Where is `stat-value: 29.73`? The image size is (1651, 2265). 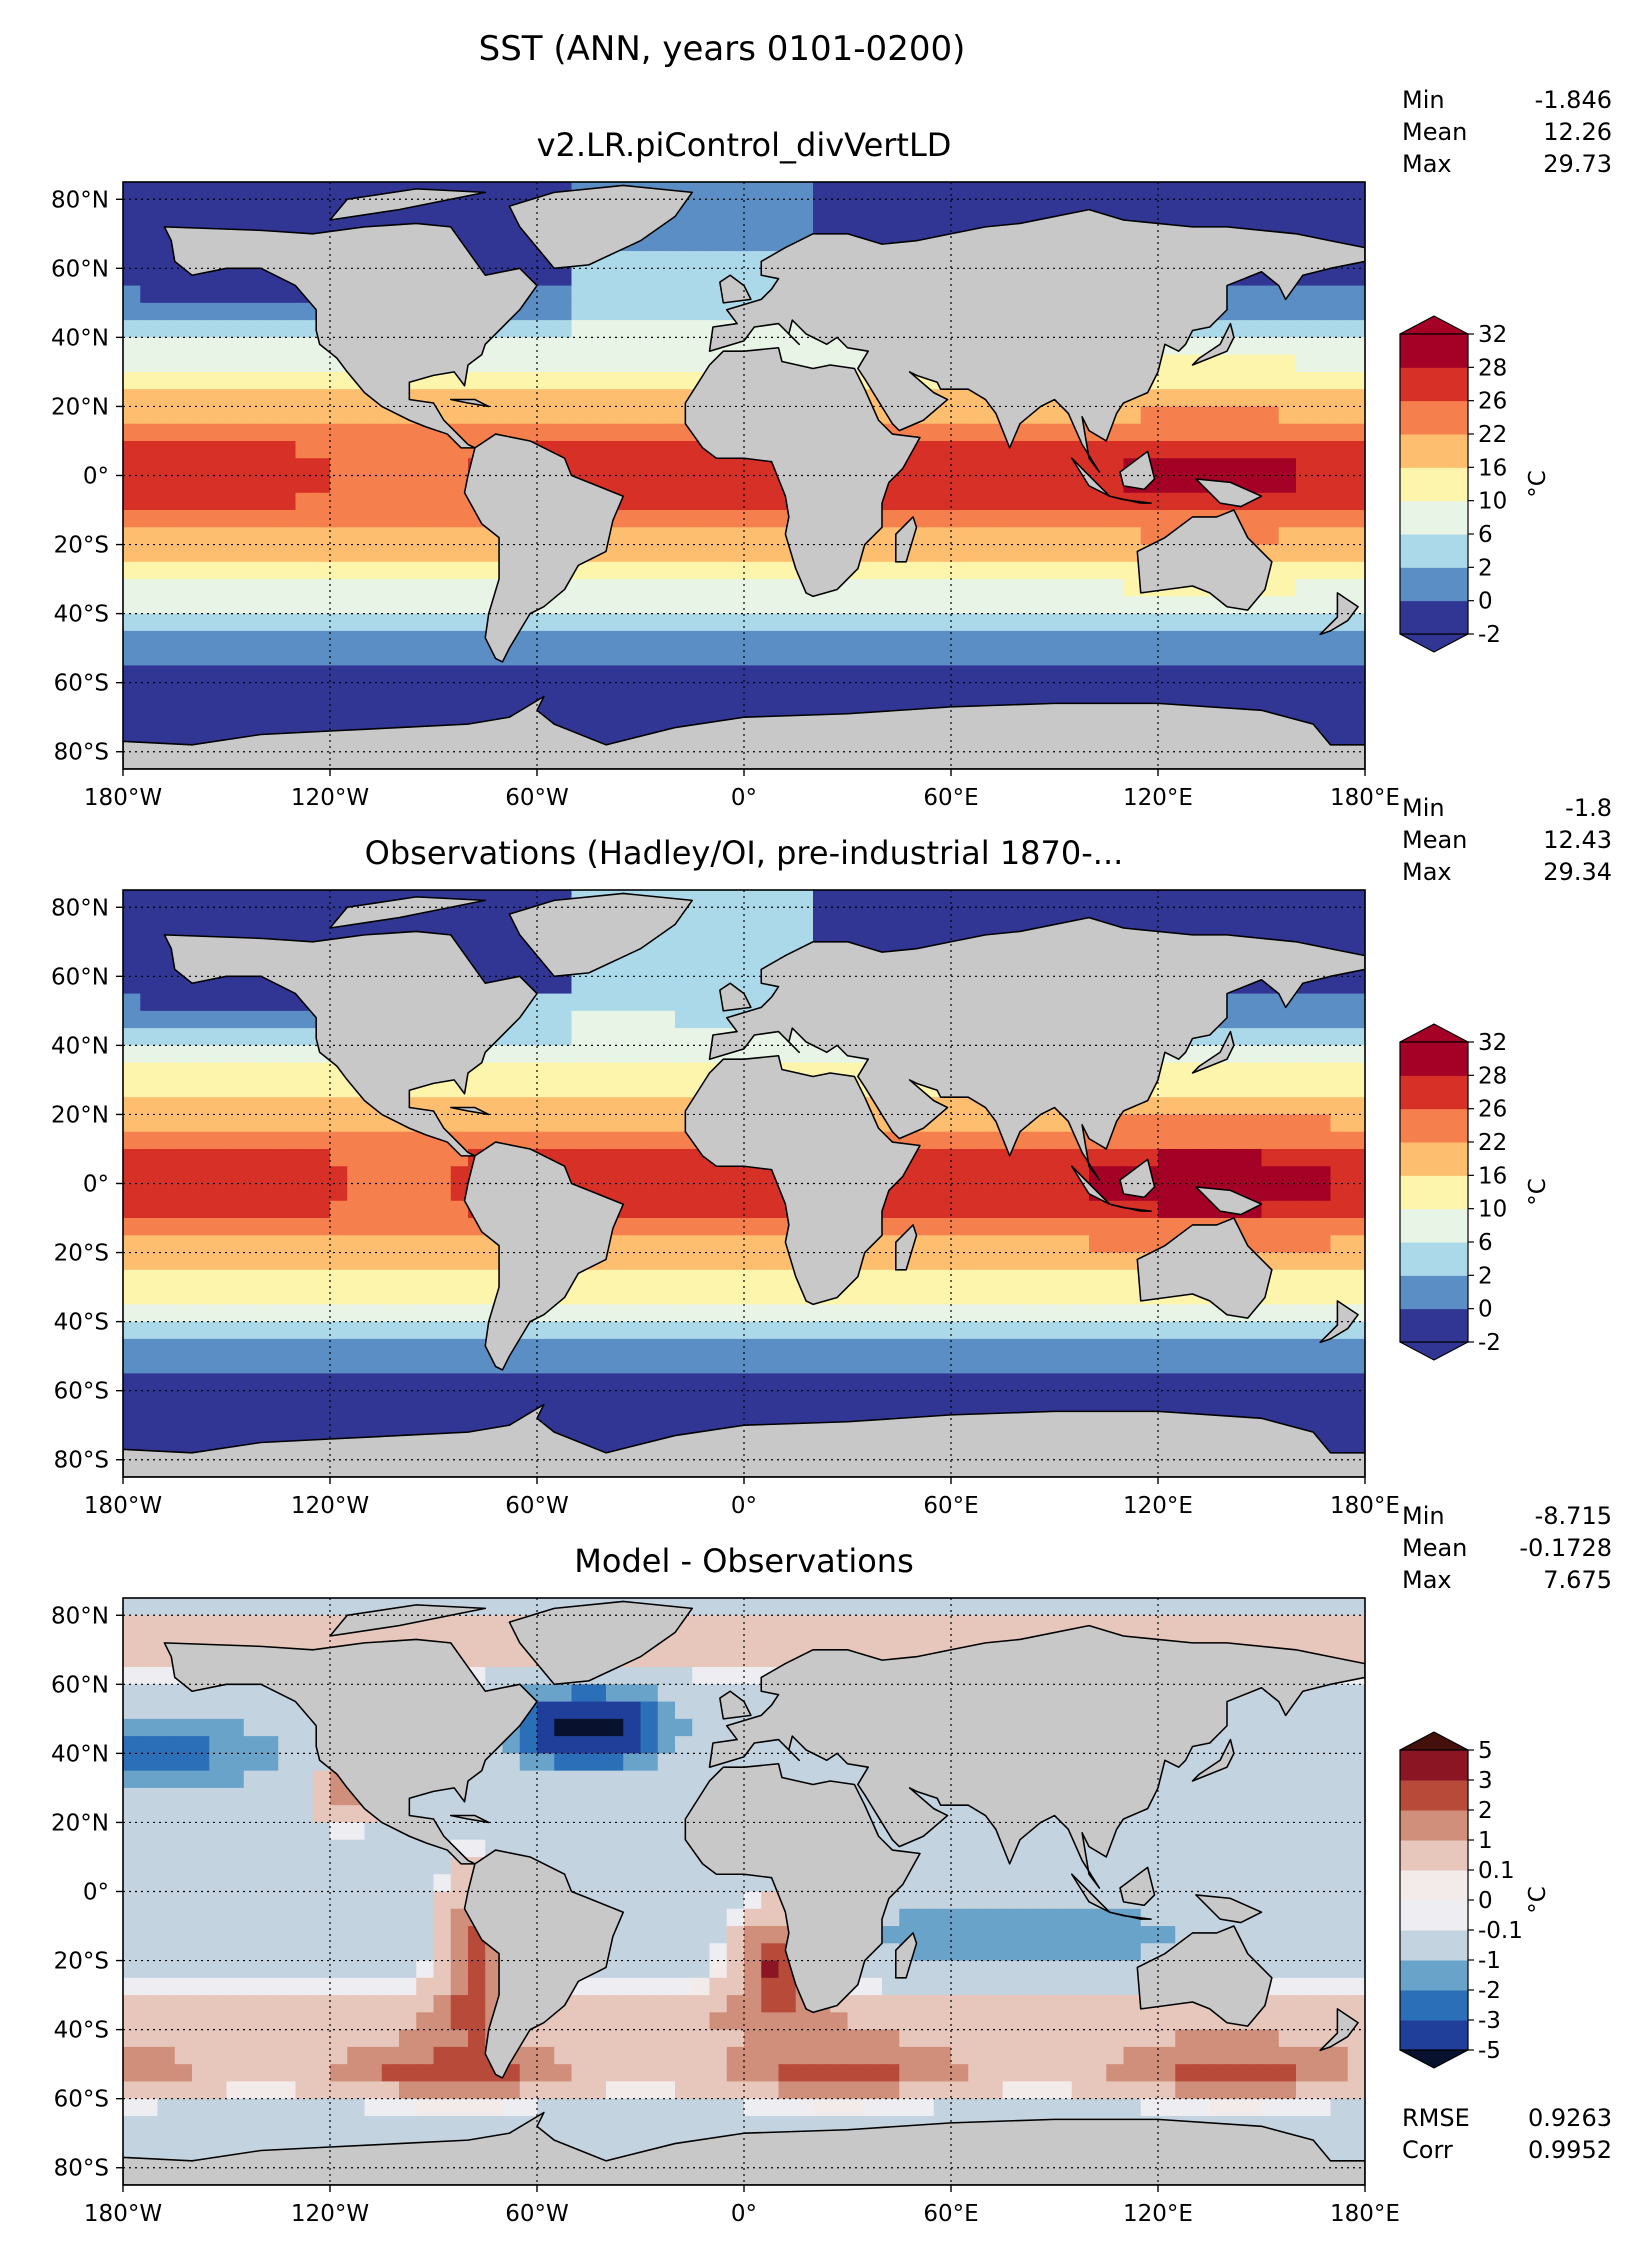
stat-value: 29.73 is located at coordinates (1577, 164).